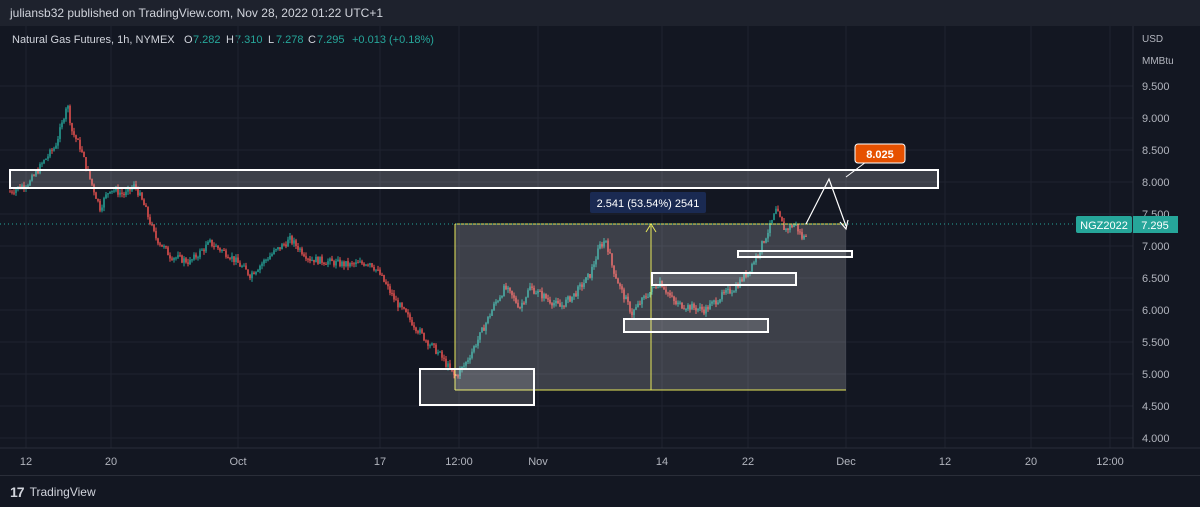  I want to click on brand-text: TradingView, so click(62, 491).